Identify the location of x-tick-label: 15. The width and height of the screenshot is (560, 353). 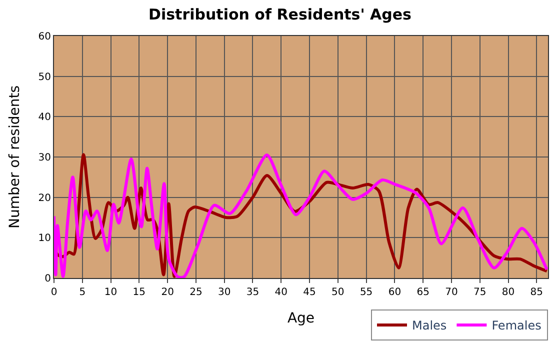
(139, 292).